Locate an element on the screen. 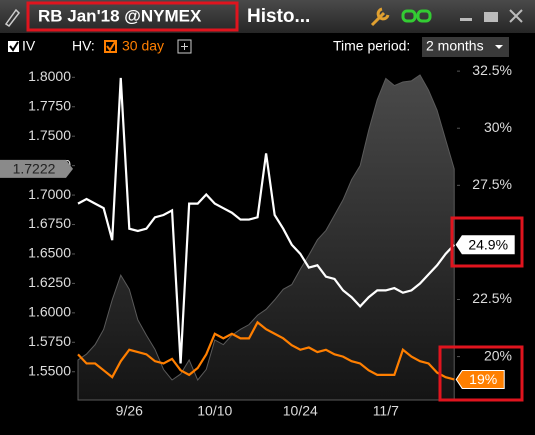  hv-period: 30 day is located at coordinates (143, 46).